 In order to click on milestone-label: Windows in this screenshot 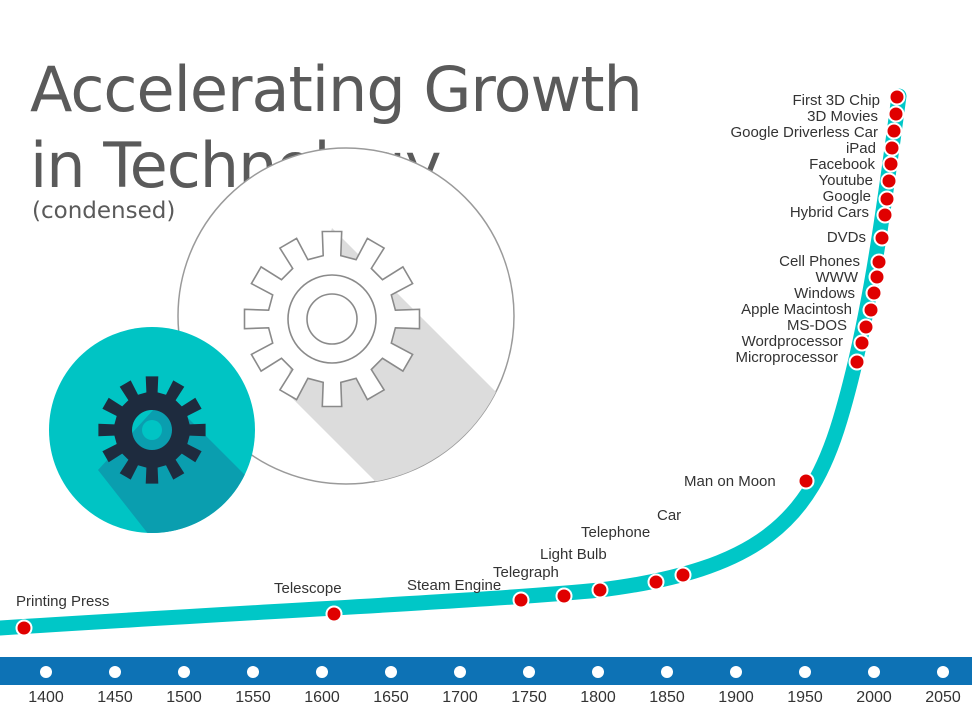, I will do `click(824, 293)`.